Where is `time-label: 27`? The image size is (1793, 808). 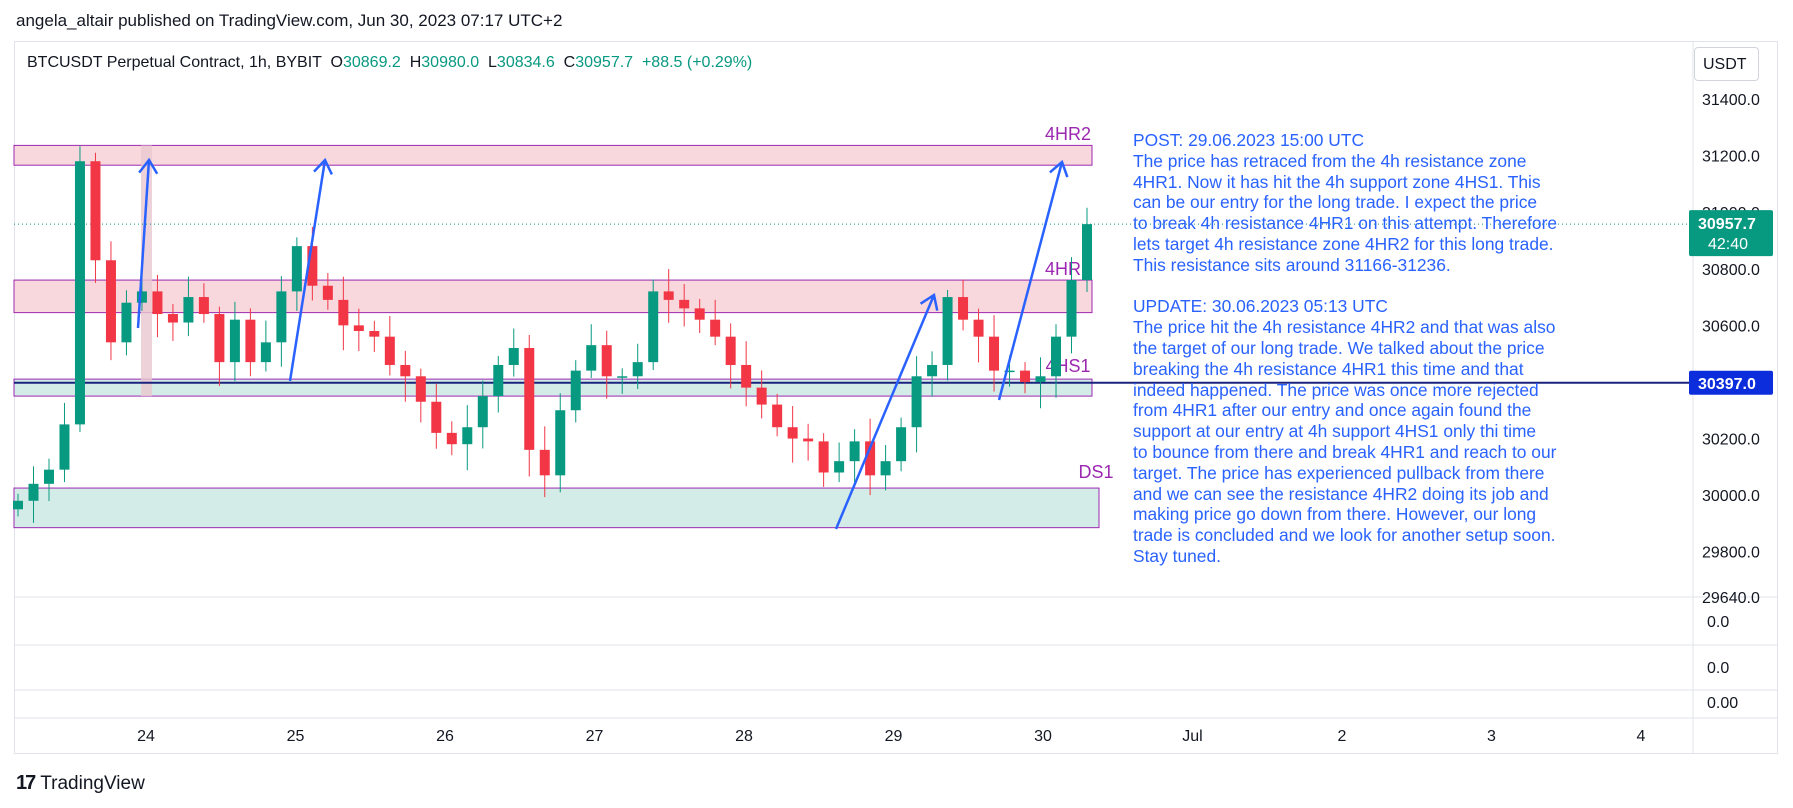
time-label: 27 is located at coordinates (595, 736).